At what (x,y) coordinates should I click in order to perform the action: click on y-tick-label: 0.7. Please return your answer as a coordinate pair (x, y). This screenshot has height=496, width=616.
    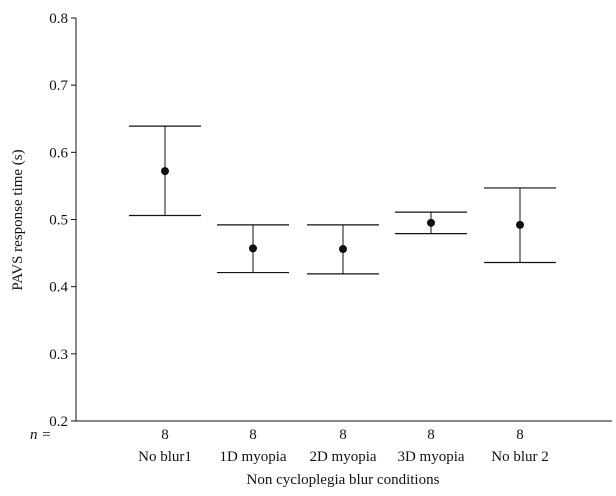
    Looking at the image, I should click on (58, 86).